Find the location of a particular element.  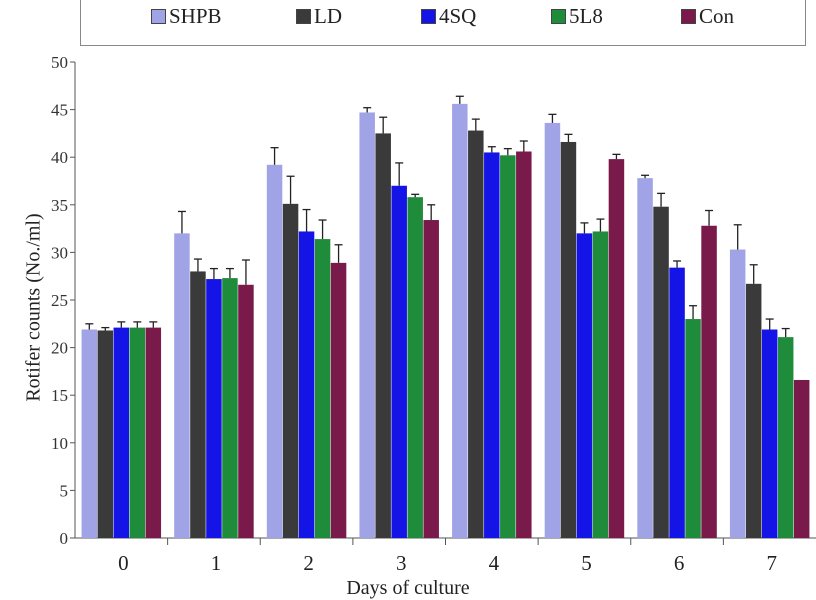

x-tick-label: 0 is located at coordinates (123, 563).